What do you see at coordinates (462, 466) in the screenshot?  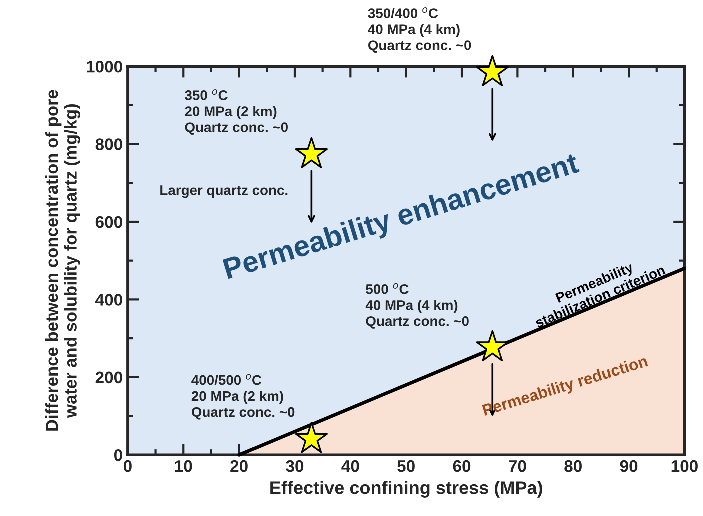 I see `x-tick-label: 60` at bounding box center [462, 466].